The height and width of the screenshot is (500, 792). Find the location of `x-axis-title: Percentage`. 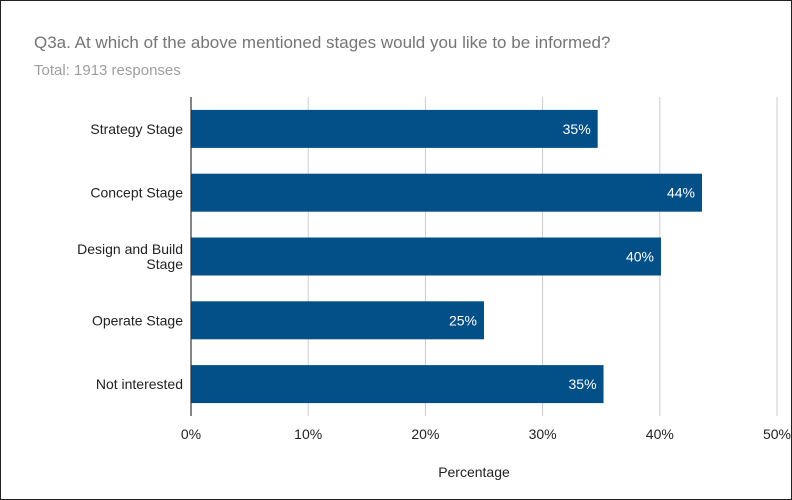

x-axis-title: Percentage is located at coordinates (474, 472).